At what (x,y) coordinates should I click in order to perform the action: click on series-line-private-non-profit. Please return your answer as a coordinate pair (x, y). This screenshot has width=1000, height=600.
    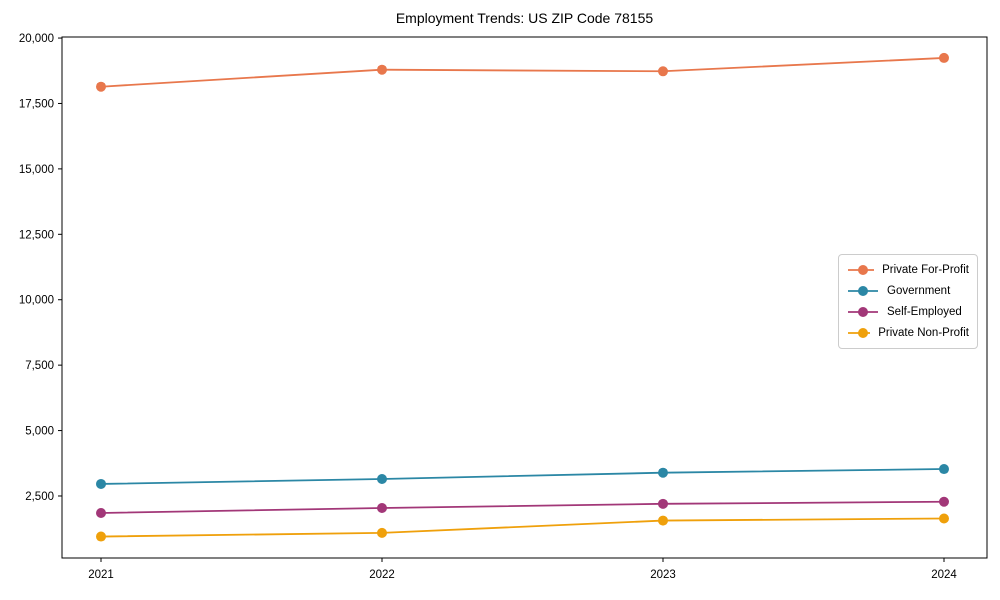
    Looking at the image, I should click on (522, 527).